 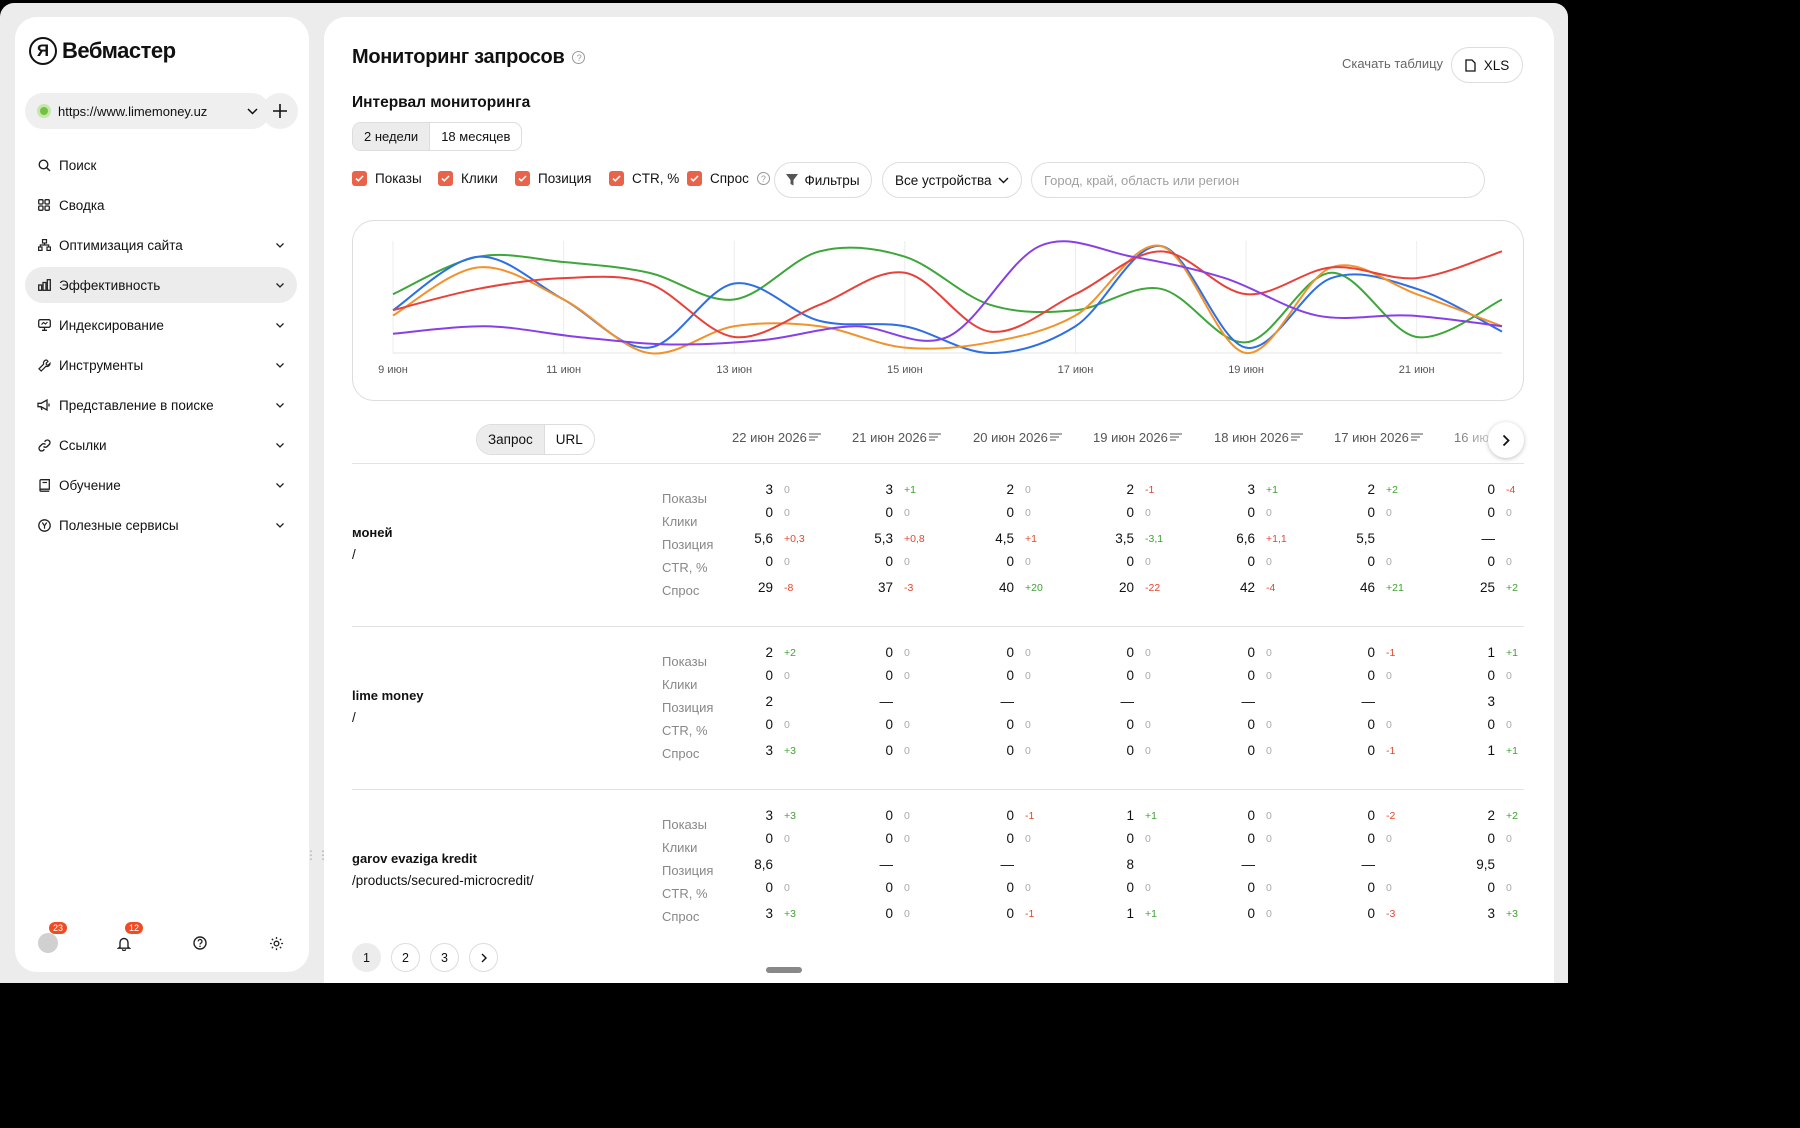 I want to click on filters-button: Фильтры, so click(x=823, y=180).